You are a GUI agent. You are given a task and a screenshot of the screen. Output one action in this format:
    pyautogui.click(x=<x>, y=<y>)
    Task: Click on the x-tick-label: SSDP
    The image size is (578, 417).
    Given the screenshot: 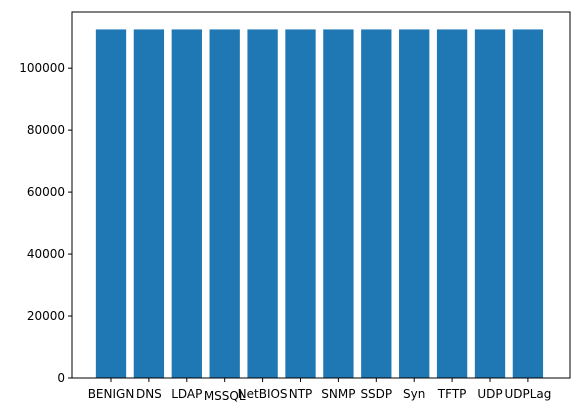 What is the action you would take?
    pyautogui.click(x=376, y=394)
    